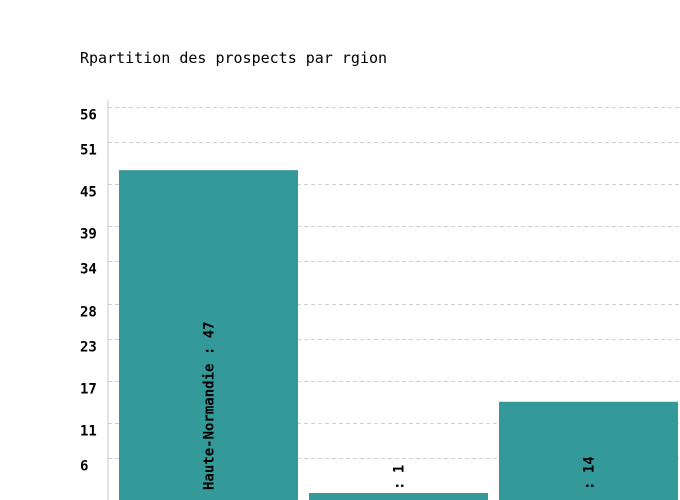 Image resolution: width=680 pixels, height=500 pixels. What do you see at coordinates (400, 477) in the screenshot?
I see `bar-value-label: : 1` at bounding box center [400, 477].